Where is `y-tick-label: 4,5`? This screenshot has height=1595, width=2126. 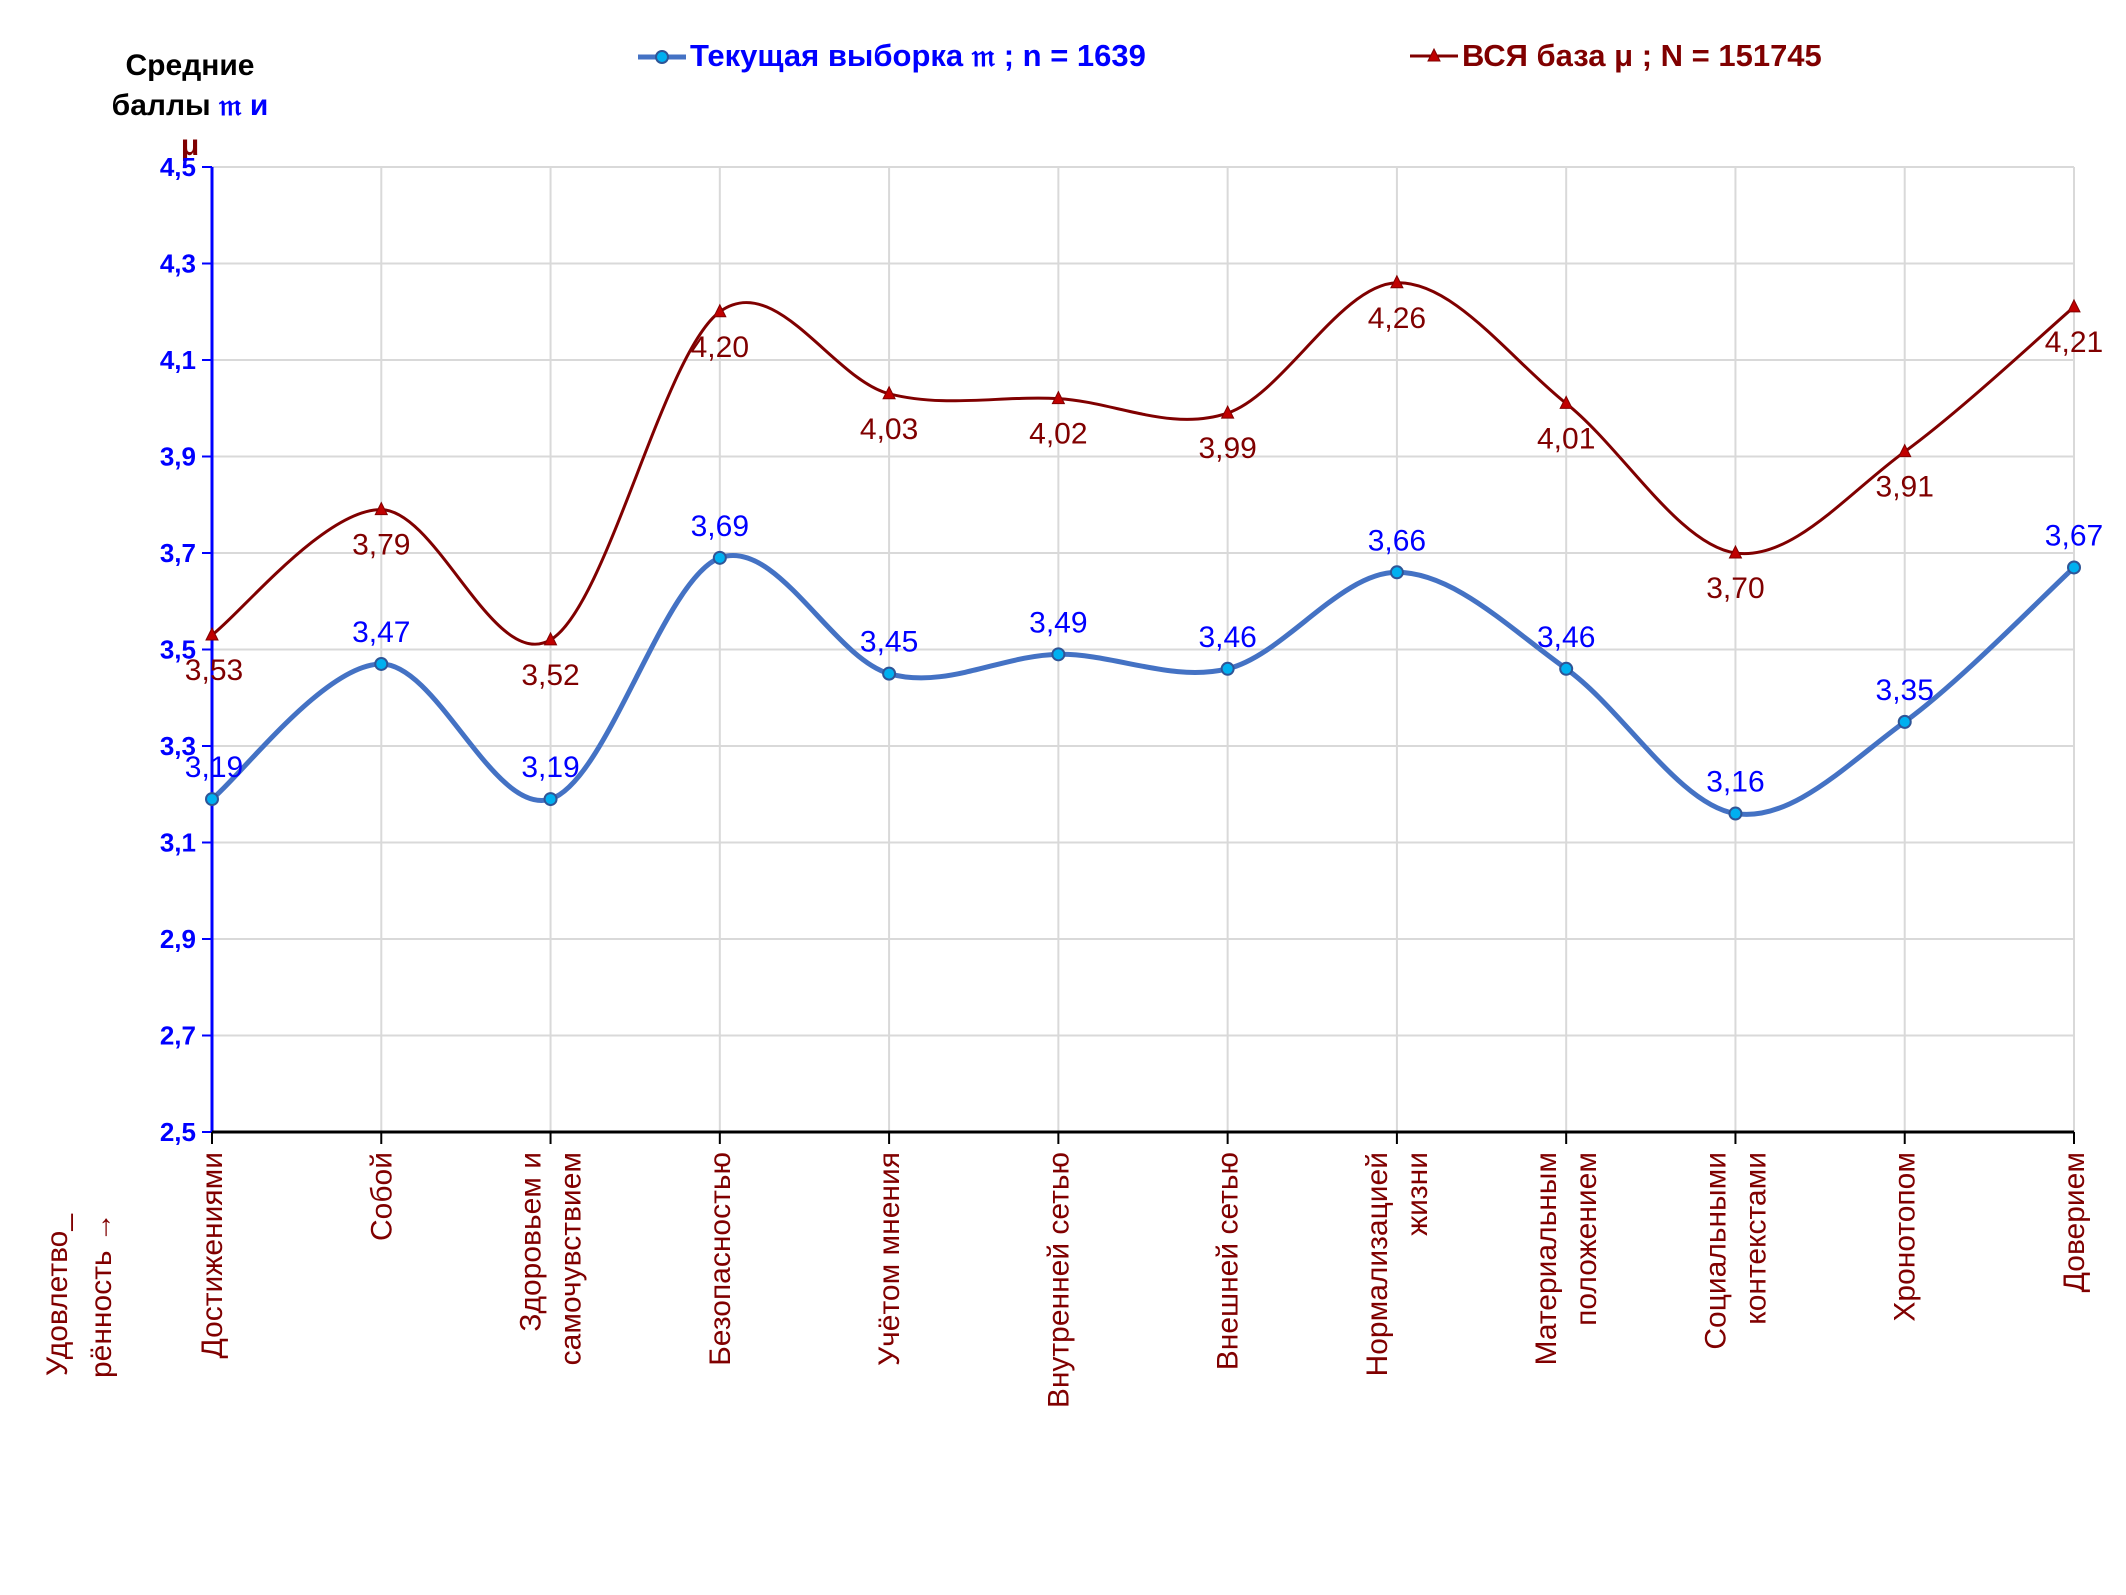
y-tick-label: 4,5 is located at coordinates (178, 167).